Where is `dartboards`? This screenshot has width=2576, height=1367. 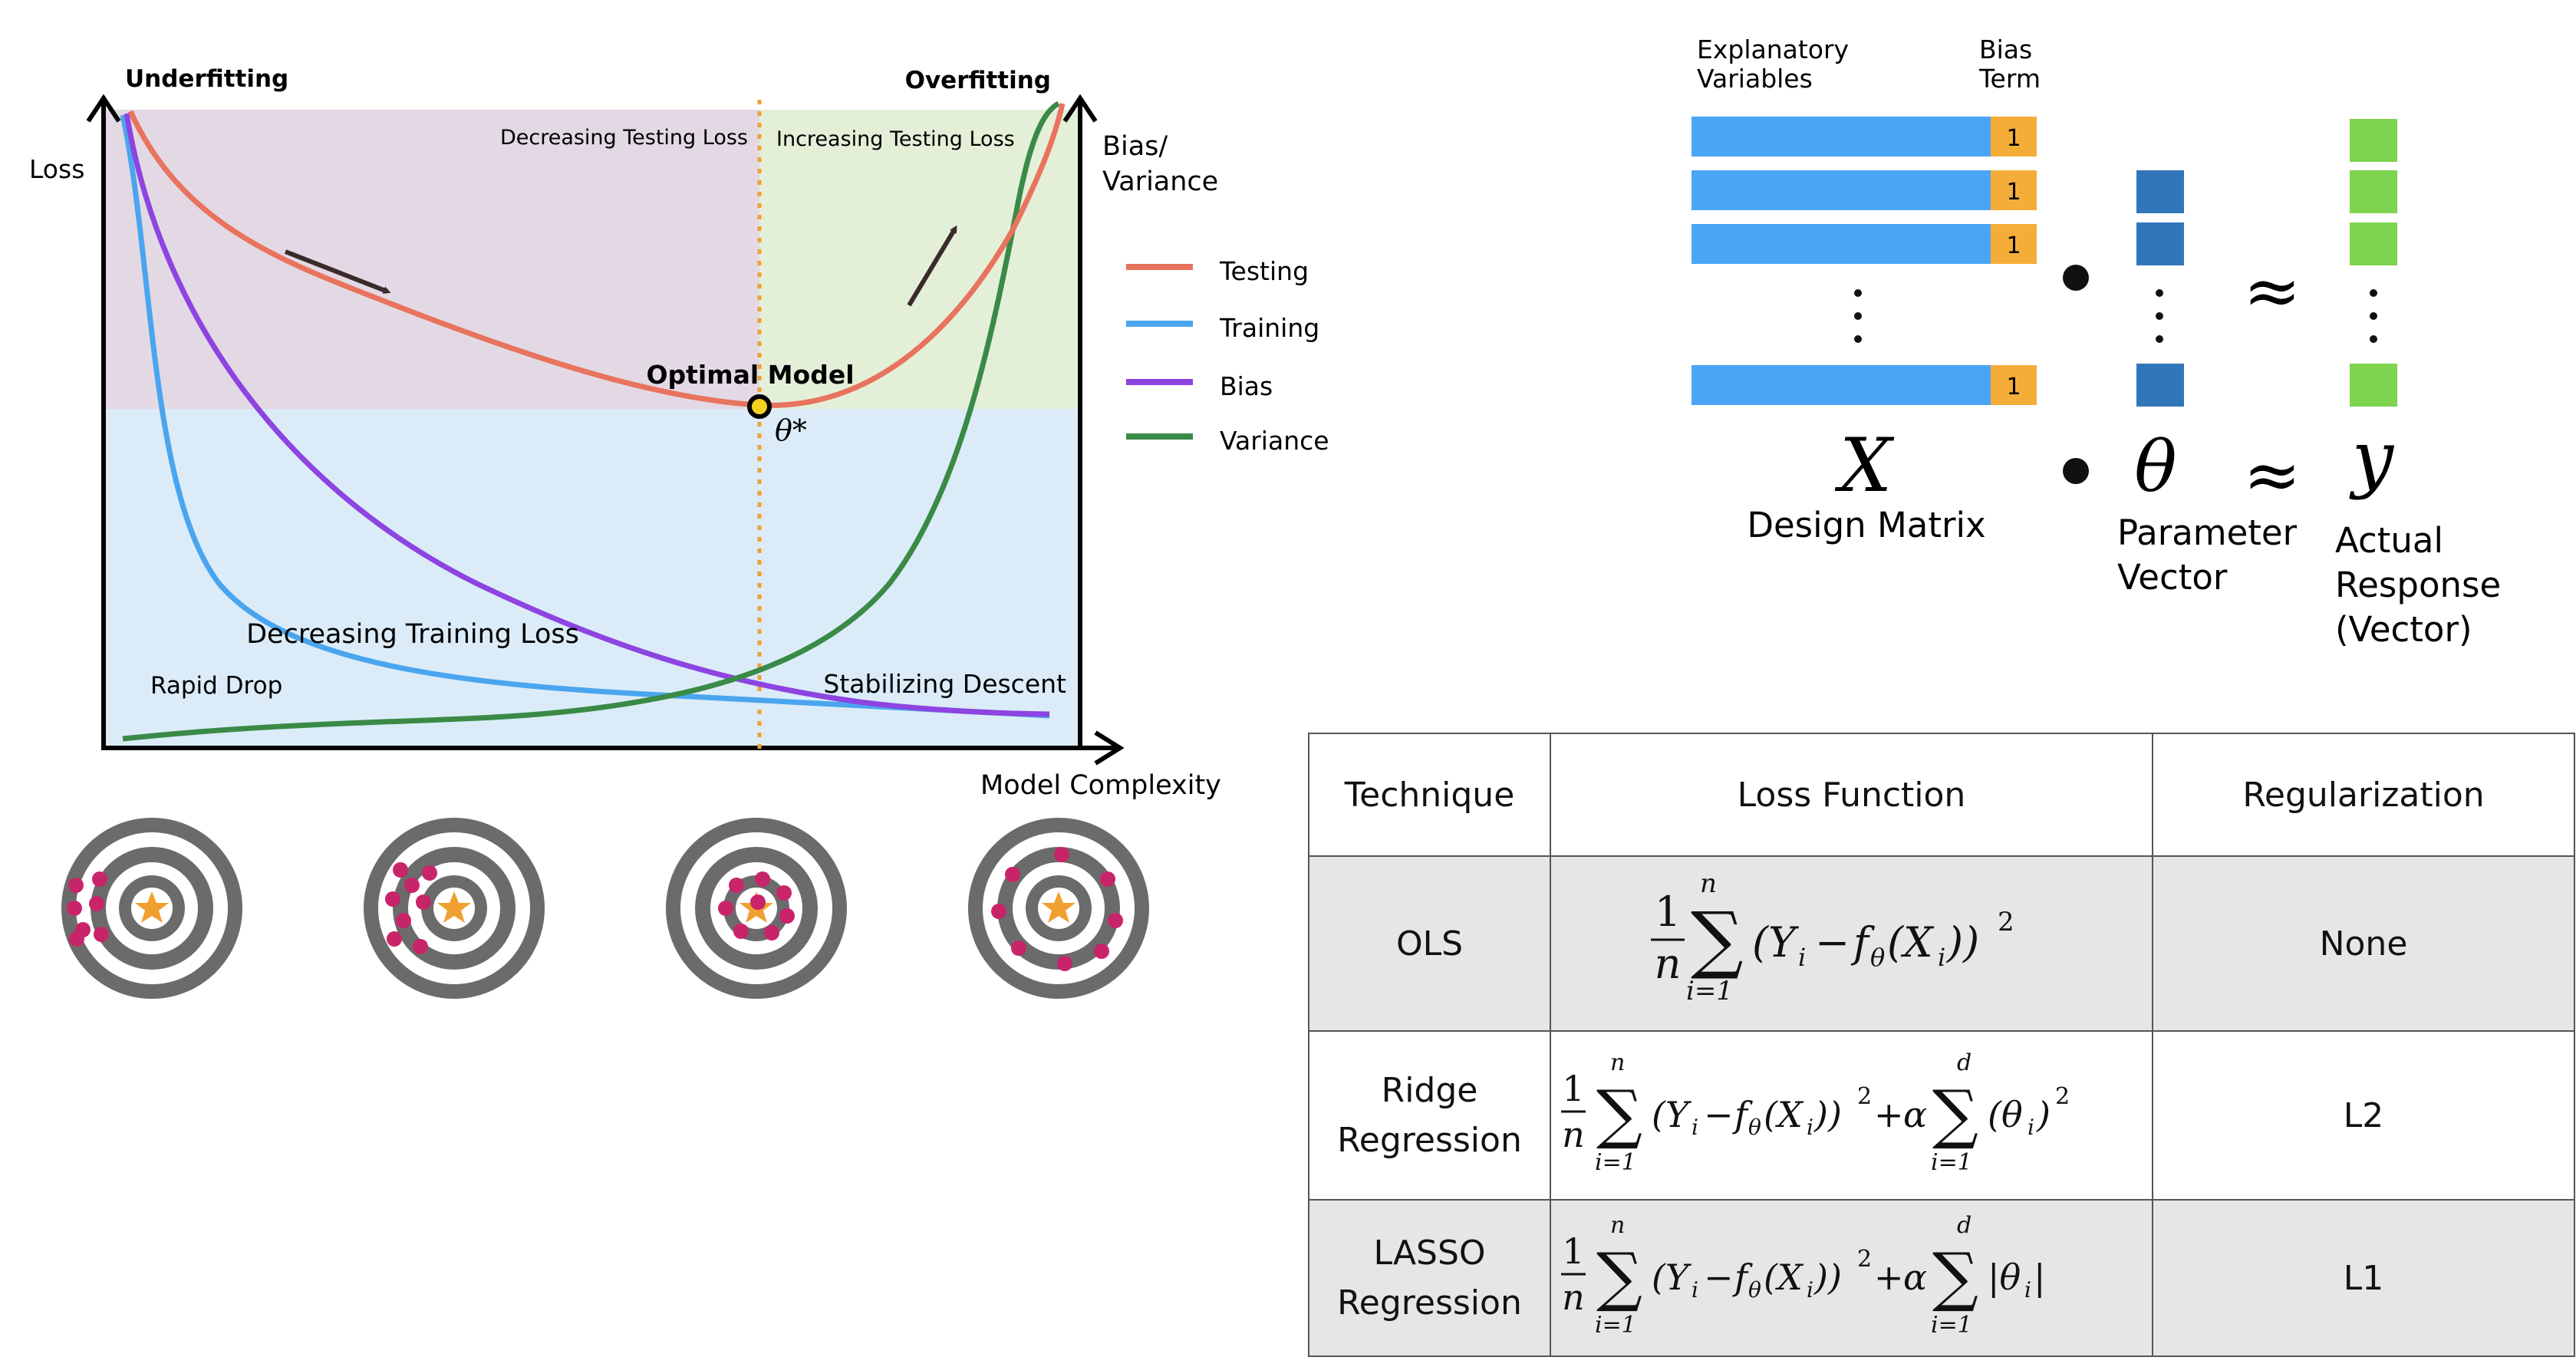 dartboards is located at coordinates (605, 908).